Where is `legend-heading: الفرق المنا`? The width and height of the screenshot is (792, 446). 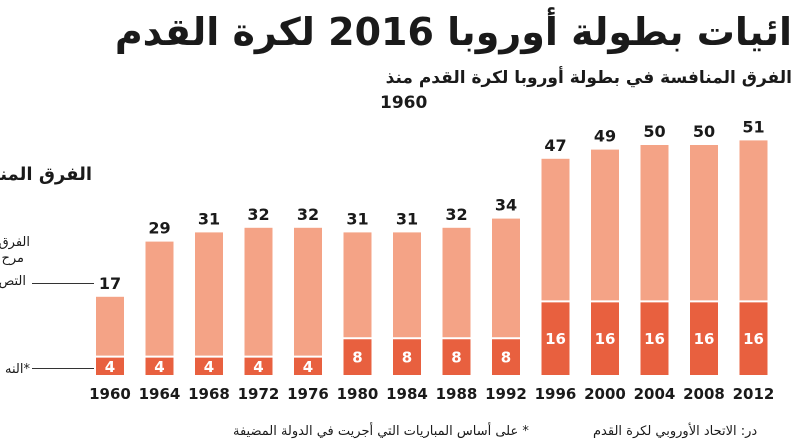
legend-heading: الفرق المنا is located at coordinates (46, 174).